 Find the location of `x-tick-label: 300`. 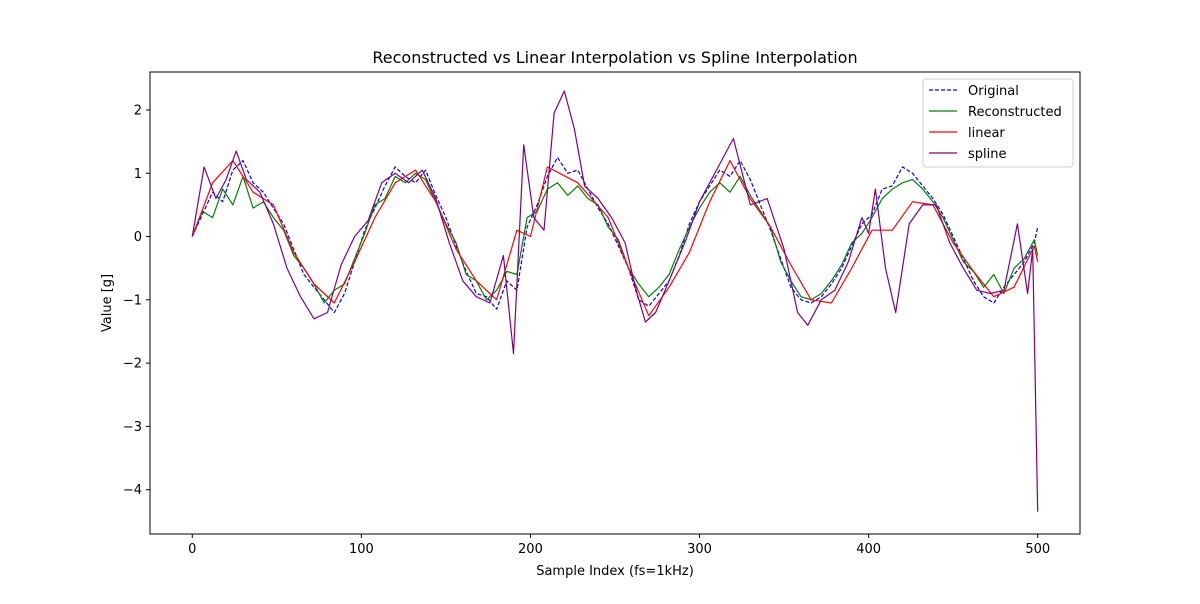

x-tick-label: 300 is located at coordinates (699, 549).